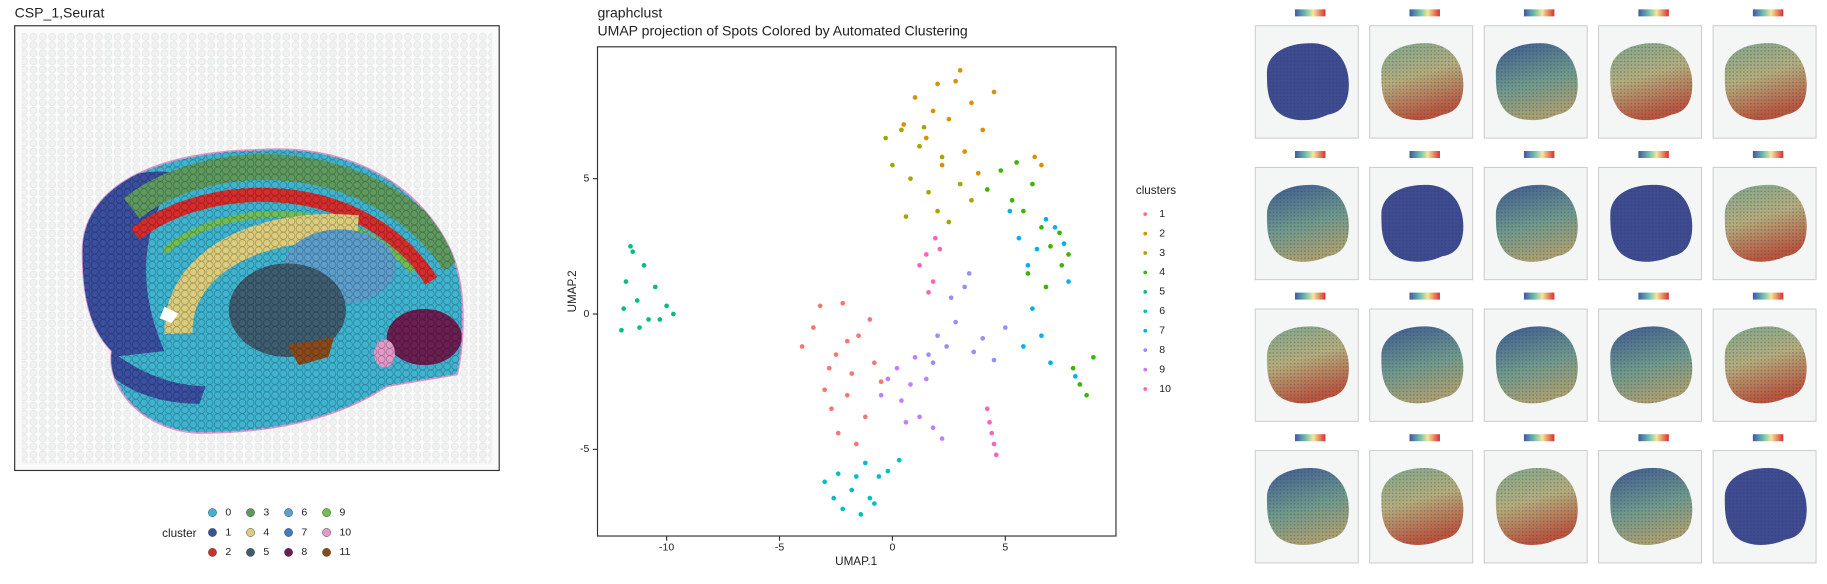 The width and height of the screenshot is (1827, 584). Describe the element at coordinates (279, 532) in the screenshot. I see `legend: 0 1 2 3 4 5 6 7 8 9 10 11` at that location.